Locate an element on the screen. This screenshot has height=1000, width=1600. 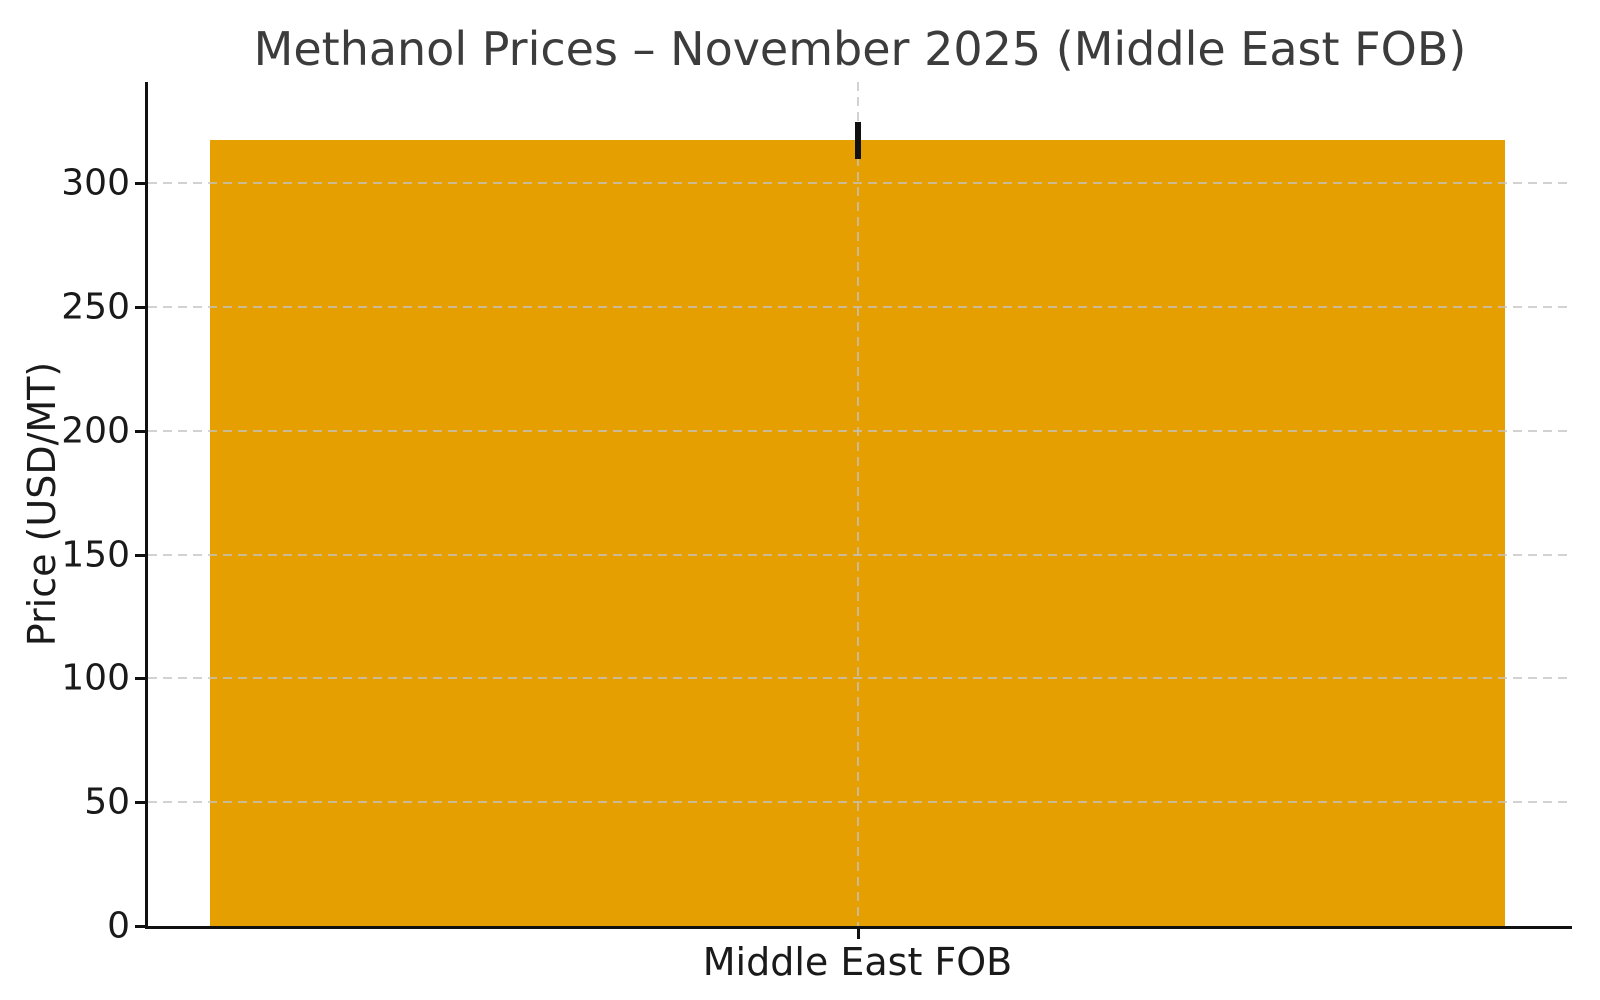
y-tick-label-250: 250 is located at coordinates (95, 307).